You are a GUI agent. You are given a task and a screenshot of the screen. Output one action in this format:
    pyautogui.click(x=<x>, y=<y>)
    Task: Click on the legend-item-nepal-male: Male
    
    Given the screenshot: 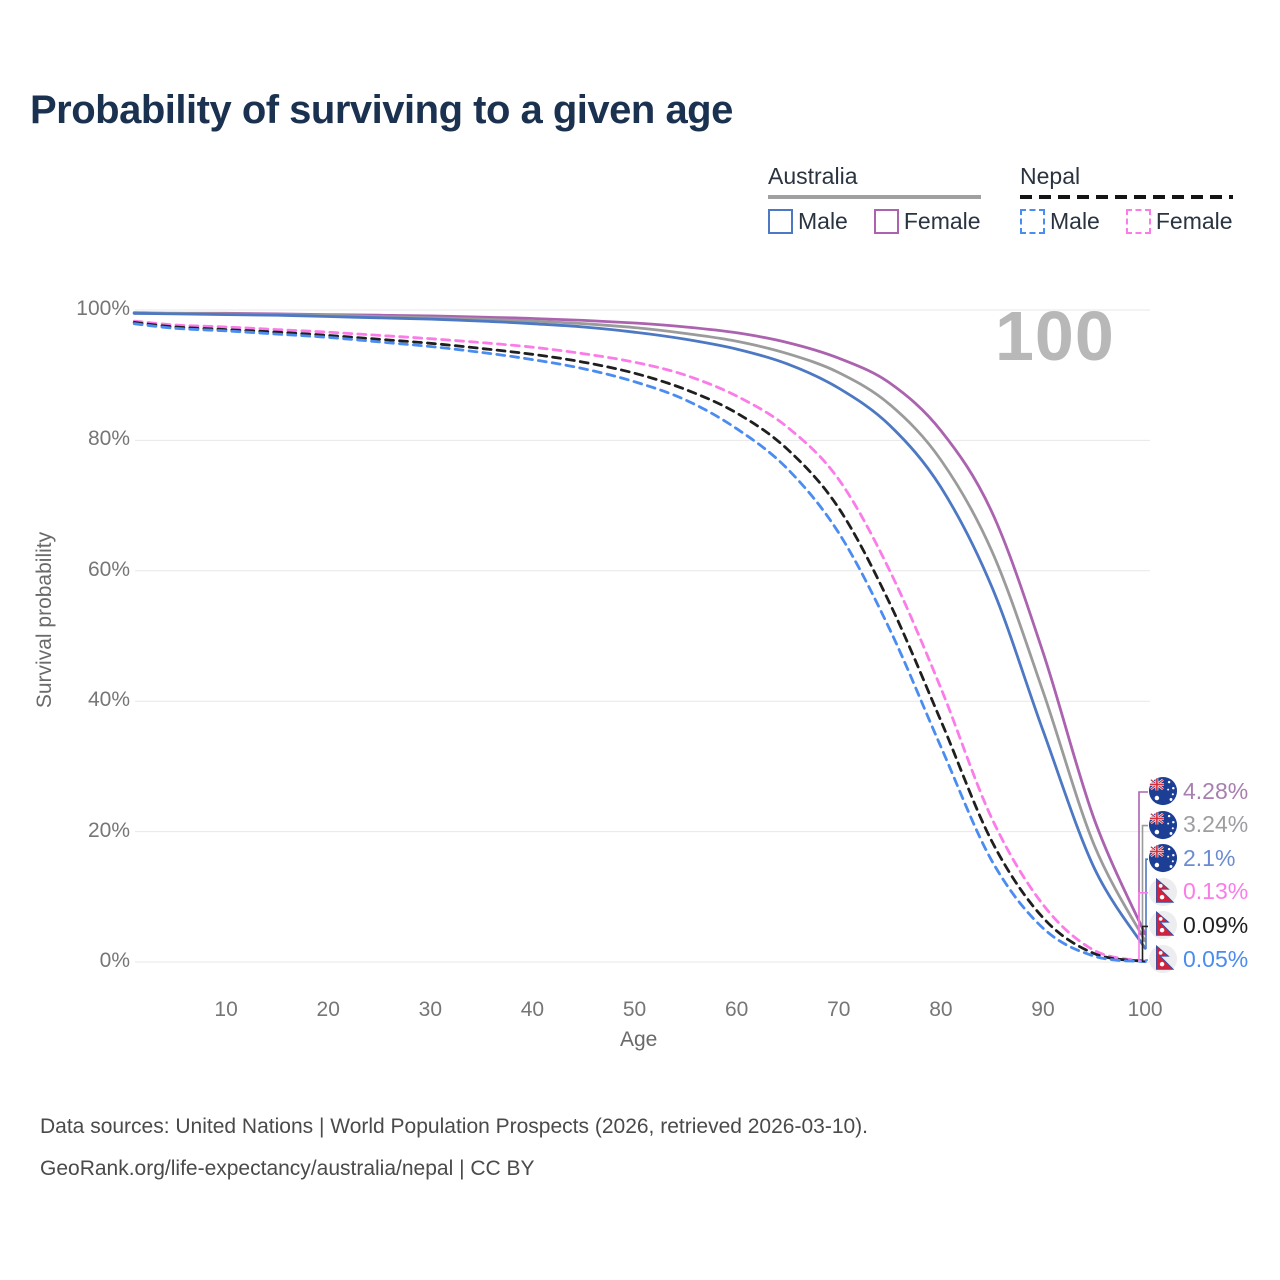 What is the action you would take?
    pyautogui.click(x=1060, y=221)
    